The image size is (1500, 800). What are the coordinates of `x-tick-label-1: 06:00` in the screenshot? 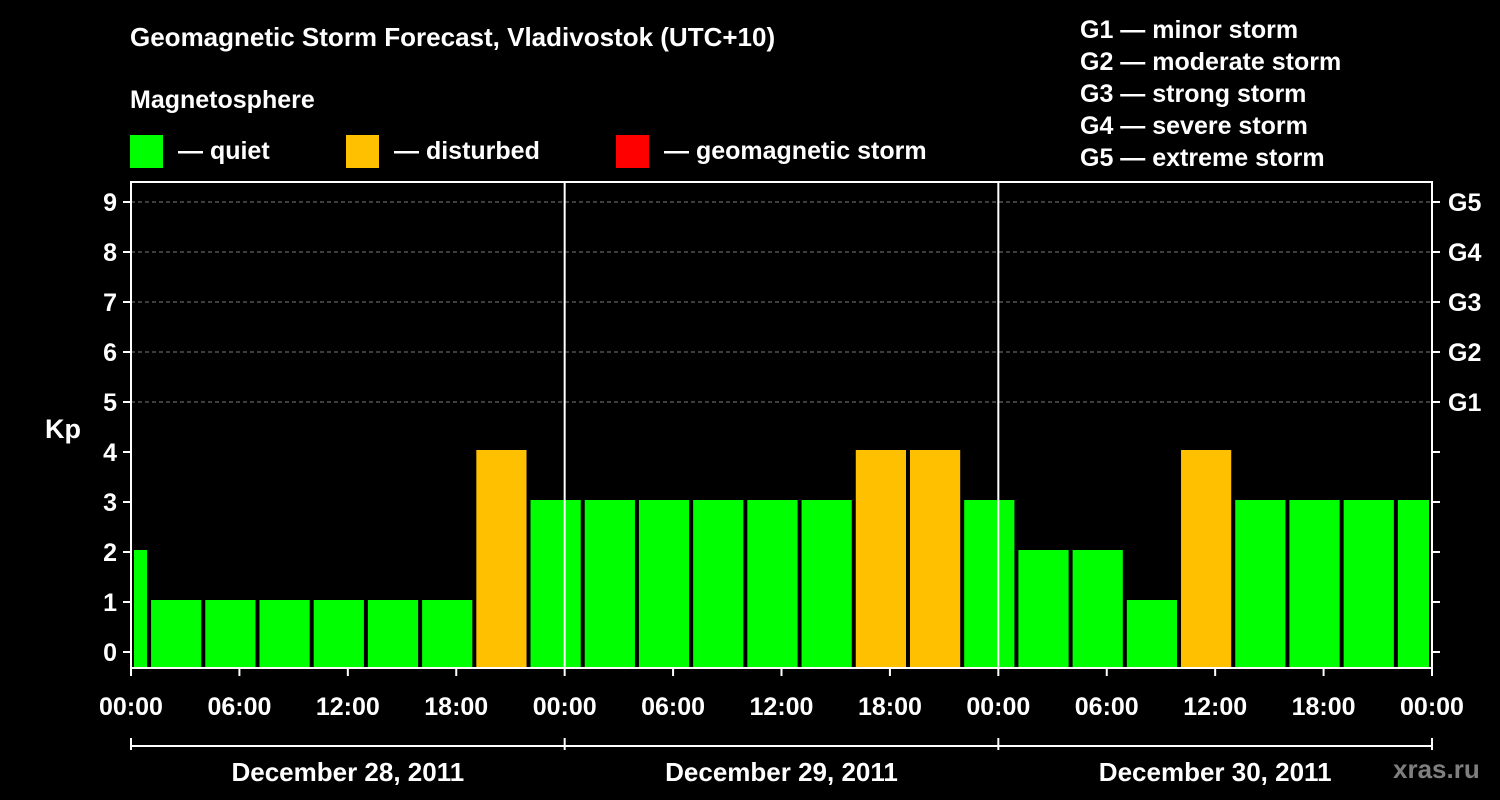 It's located at (239, 707).